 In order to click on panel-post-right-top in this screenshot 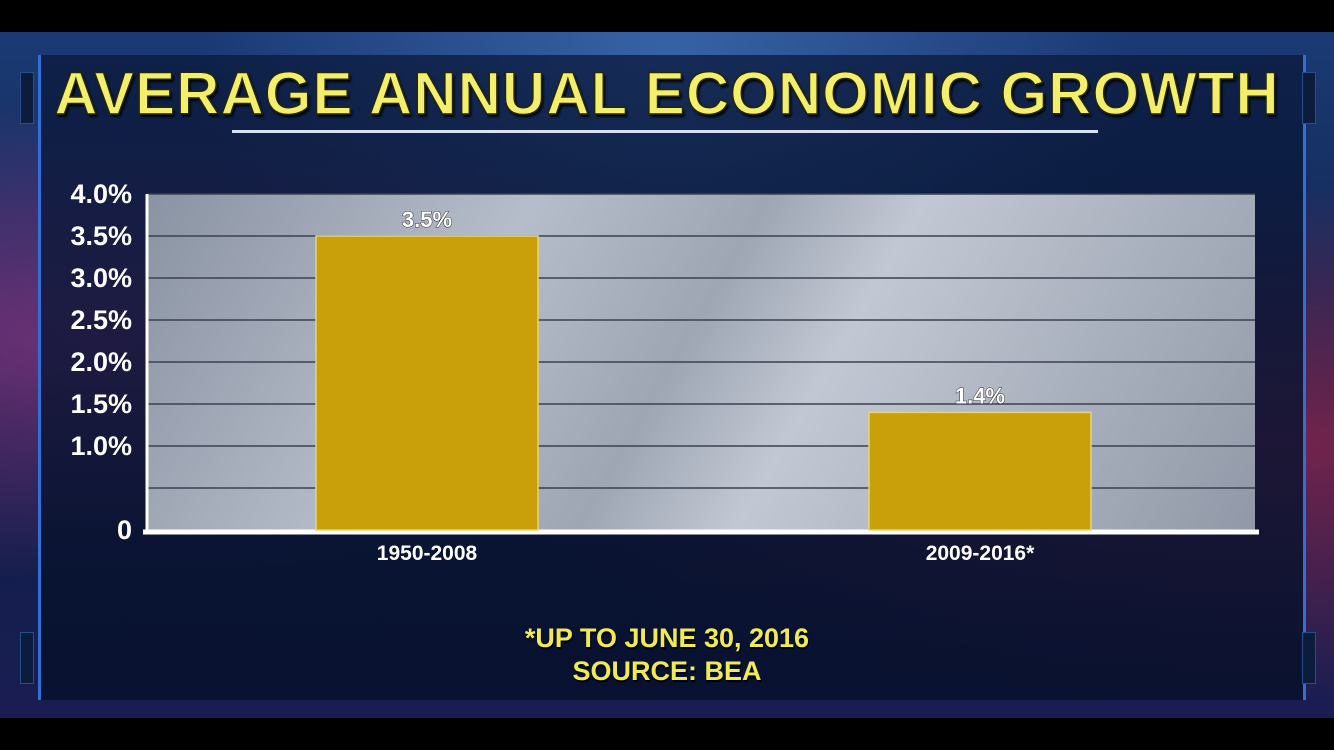, I will do `click(1309, 98)`.